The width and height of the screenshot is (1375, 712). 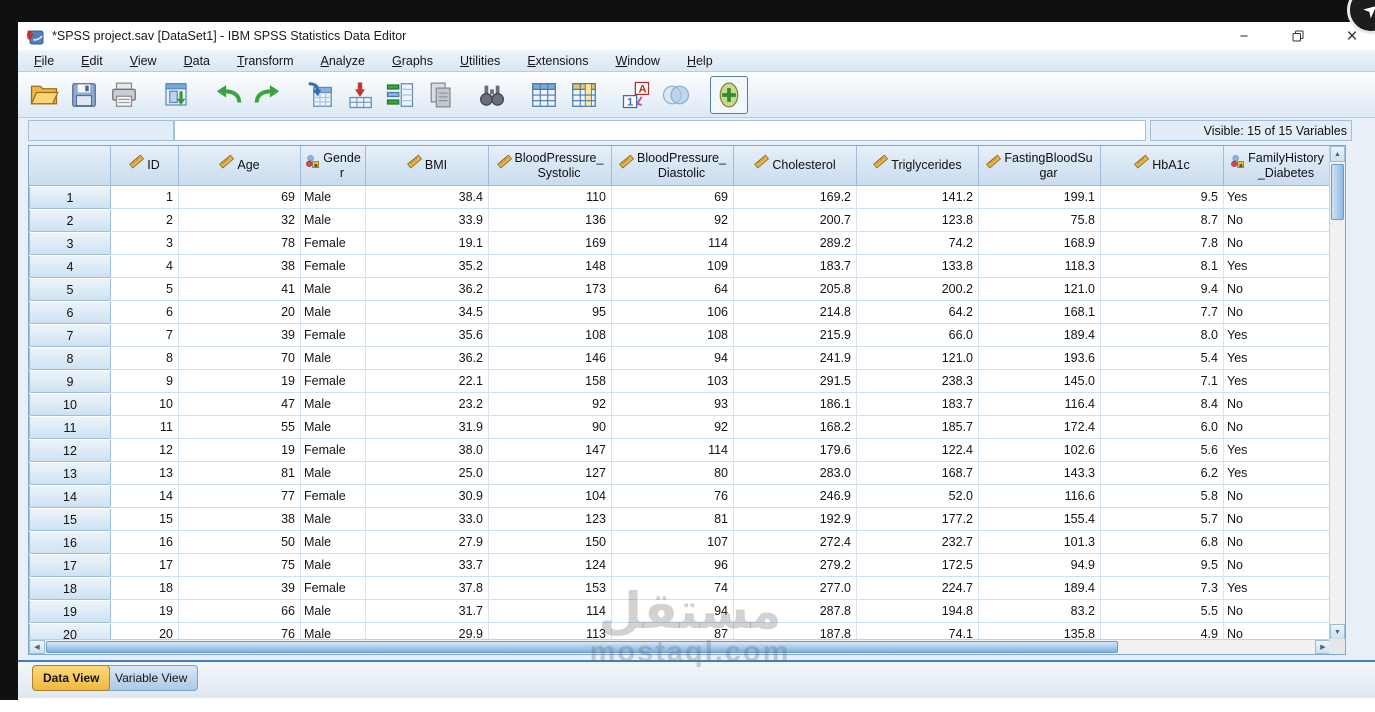 What do you see at coordinates (70, 404) in the screenshot?
I see `row-number-10: 10` at bounding box center [70, 404].